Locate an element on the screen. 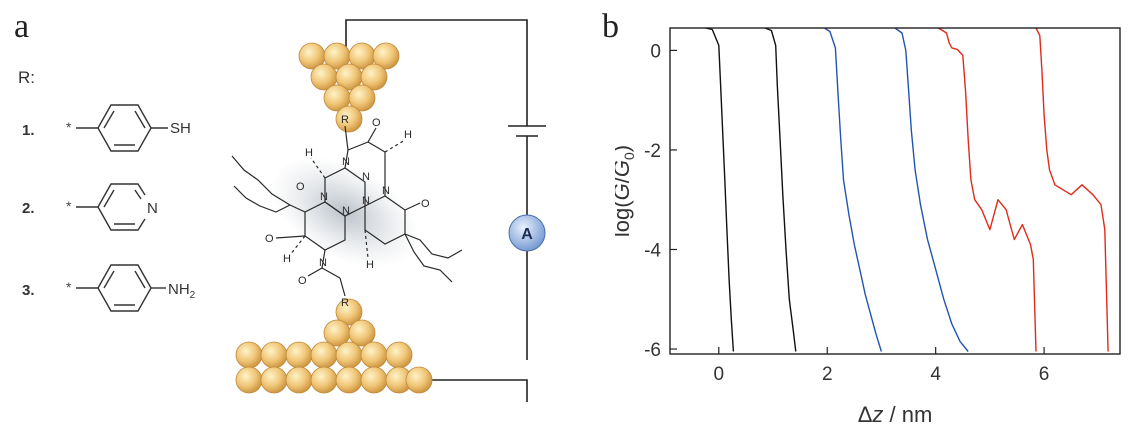 The width and height of the screenshot is (1135, 435). substituent-1-group: SH is located at coordinates (180, 128).